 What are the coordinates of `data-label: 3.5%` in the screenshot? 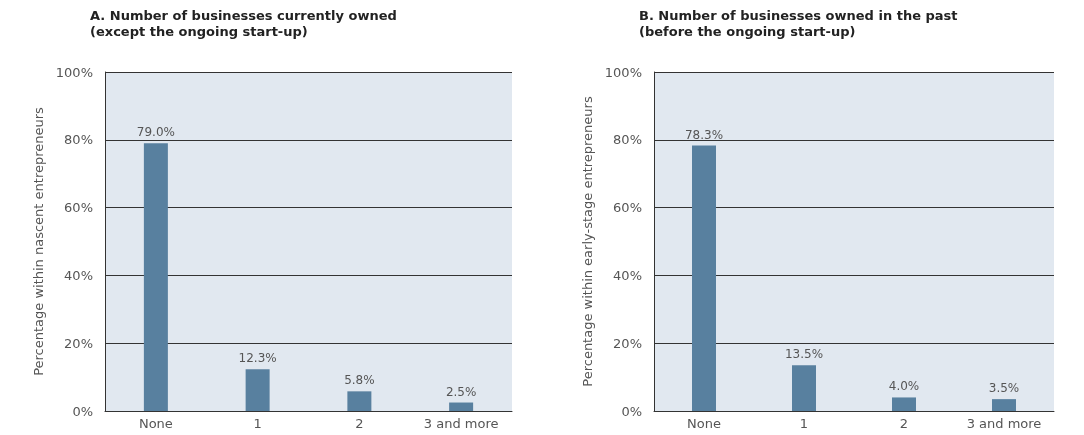 It's located at (1004, 388).